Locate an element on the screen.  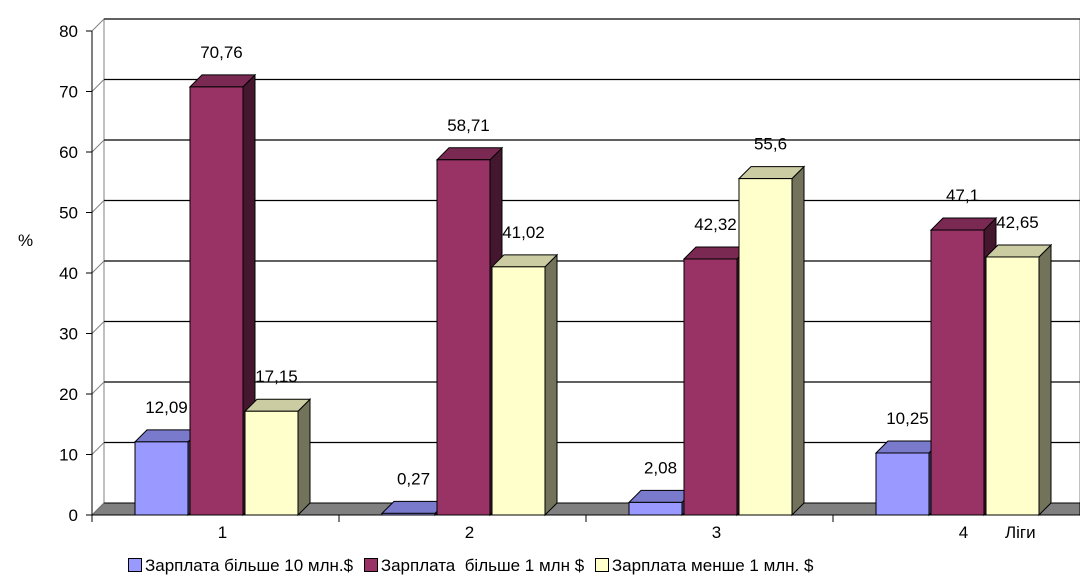
y-tick-label: 30 is located at coordinates (68, 334).